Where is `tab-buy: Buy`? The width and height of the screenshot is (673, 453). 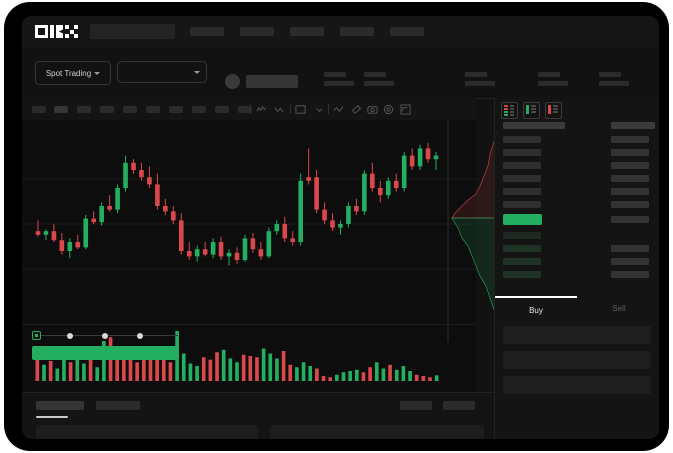 tab-buy: Buy is located at coordinates (536, 309).